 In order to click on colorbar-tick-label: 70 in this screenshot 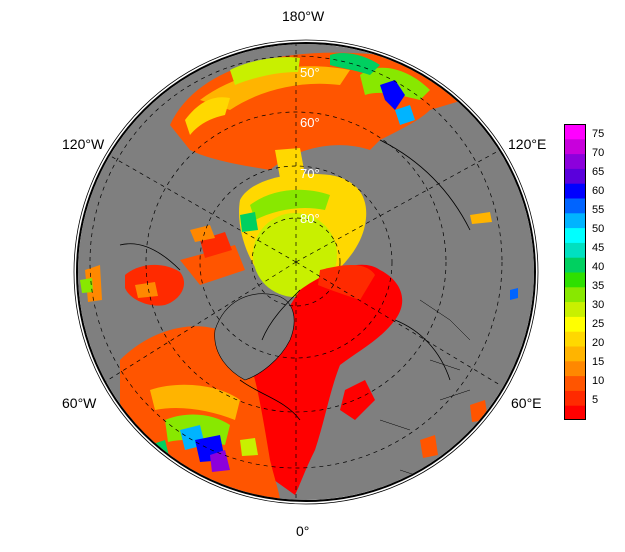, I will do `click(598, 153)`.